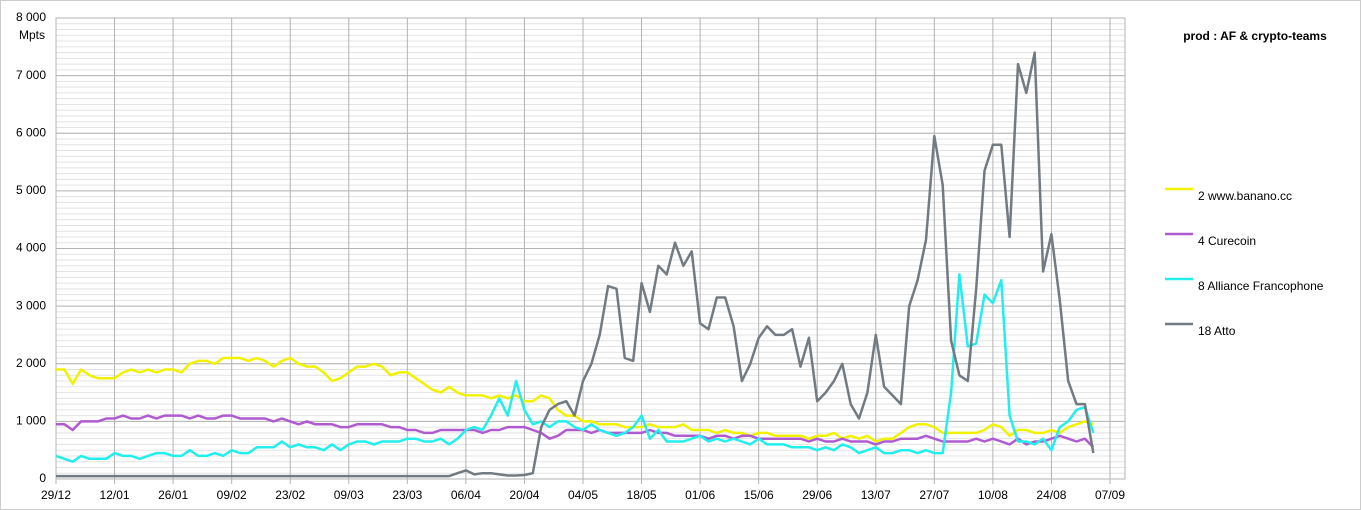  Describe the element at coordinates (1217, 331) in the screenshot. I see `legend-label: 18 Atto` at that location.